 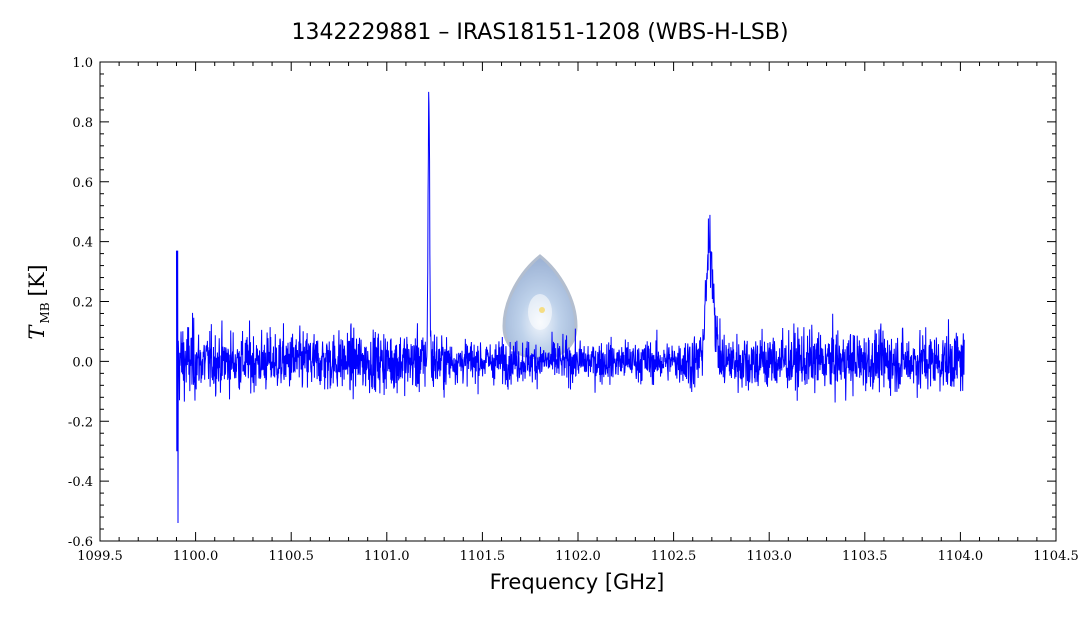 I want to click on y-tick-label: 0.0, so click(x=82, y=362).